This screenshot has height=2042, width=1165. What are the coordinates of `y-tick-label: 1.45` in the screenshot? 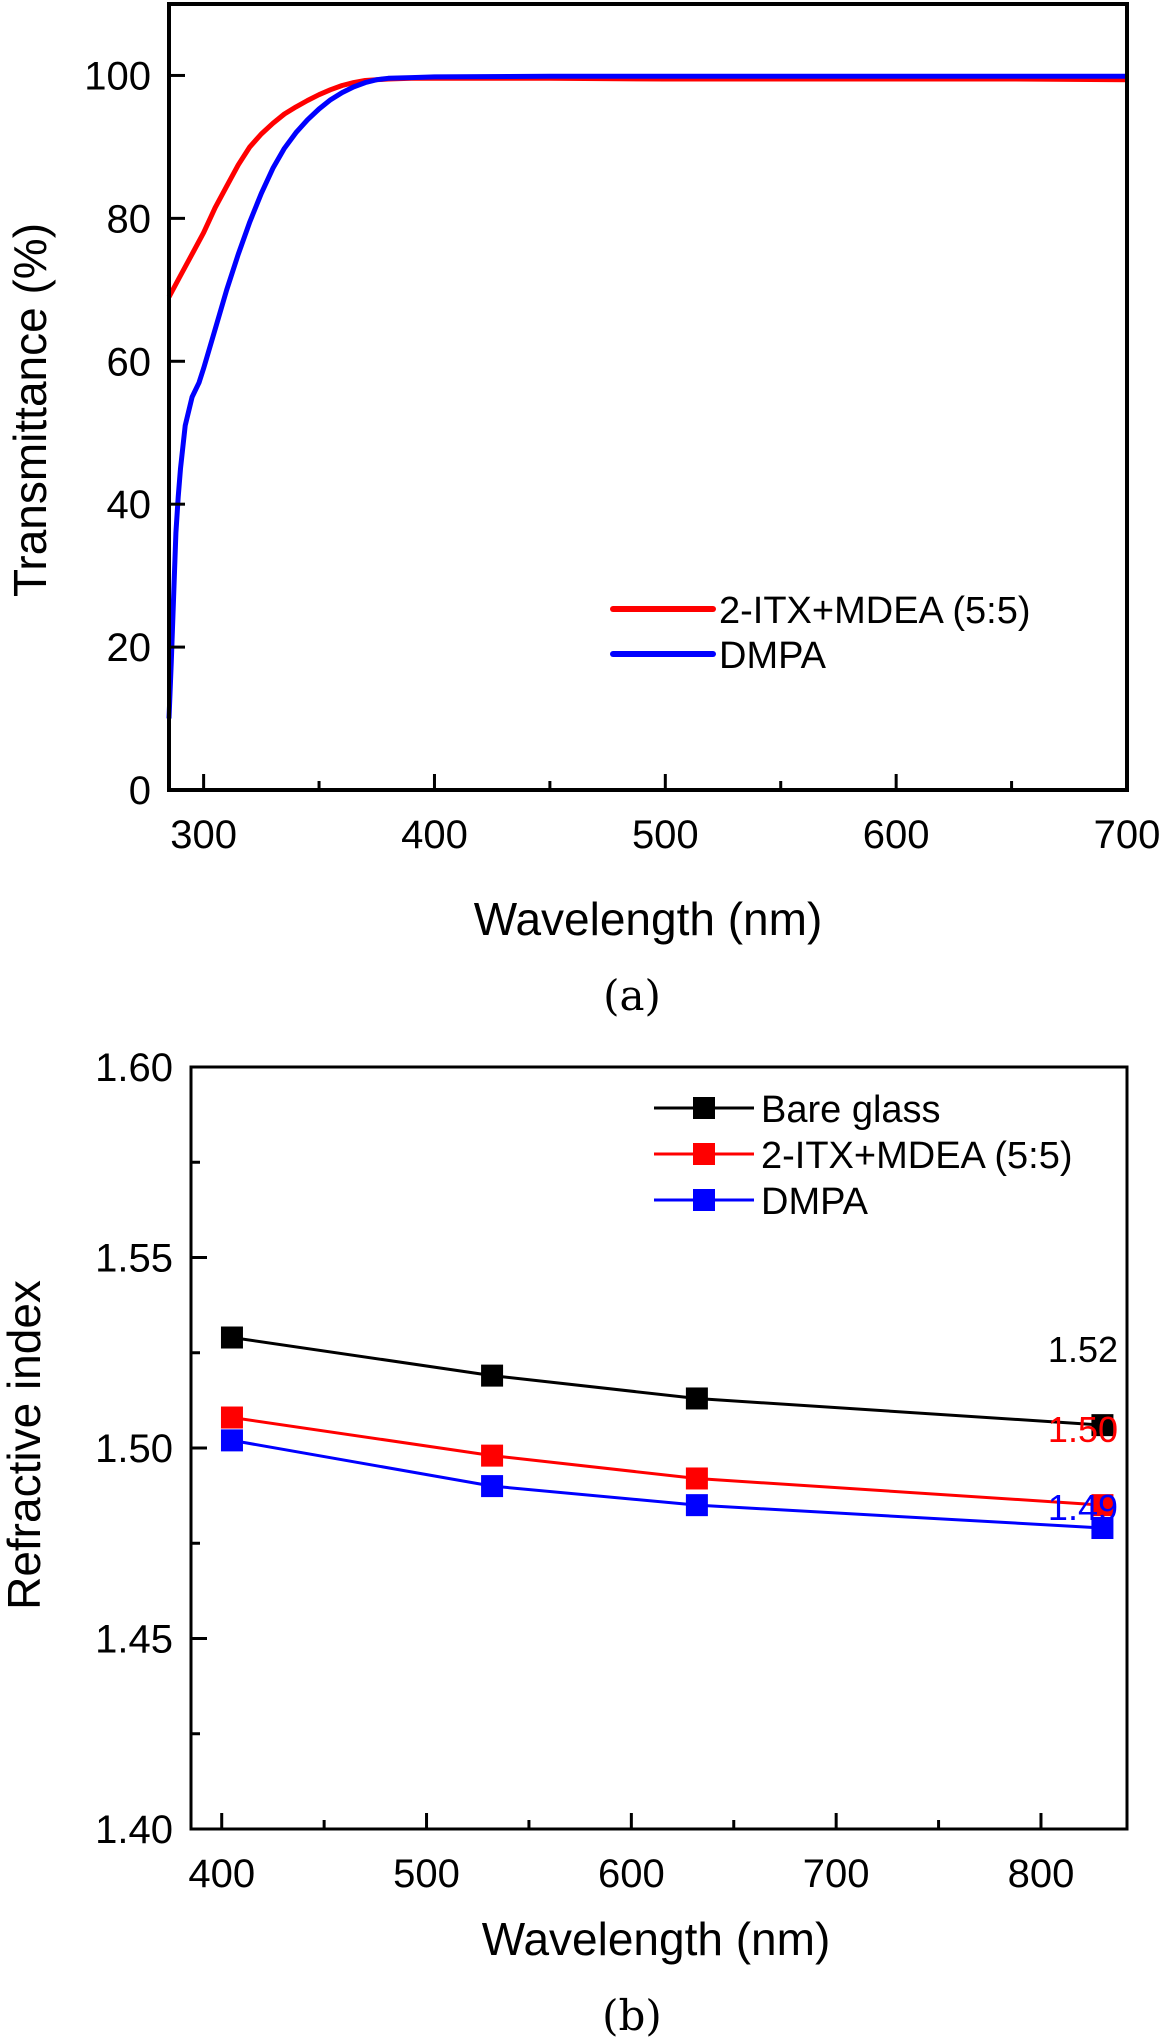 It's located at (134, 1640).